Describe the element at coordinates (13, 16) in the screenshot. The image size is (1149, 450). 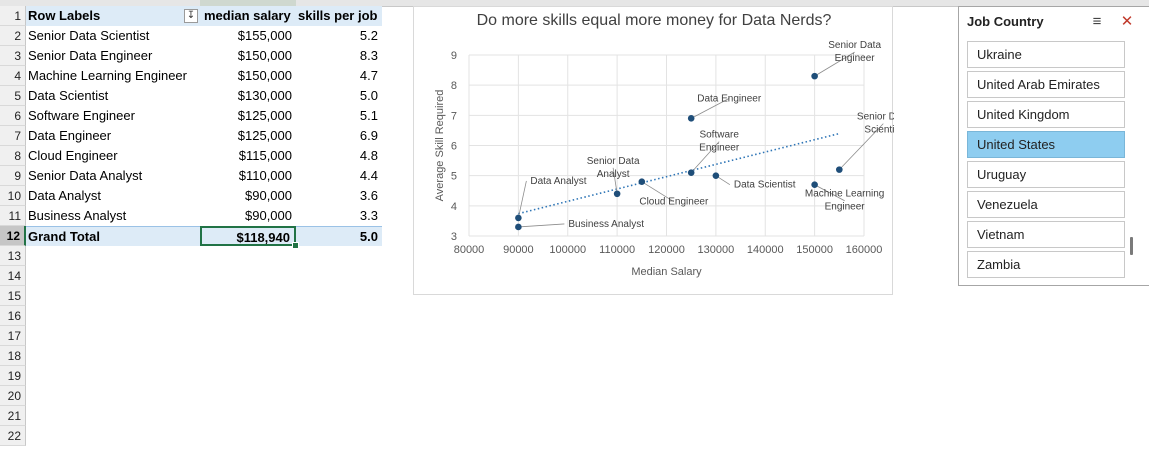
I see `row-header: 1` at that location.